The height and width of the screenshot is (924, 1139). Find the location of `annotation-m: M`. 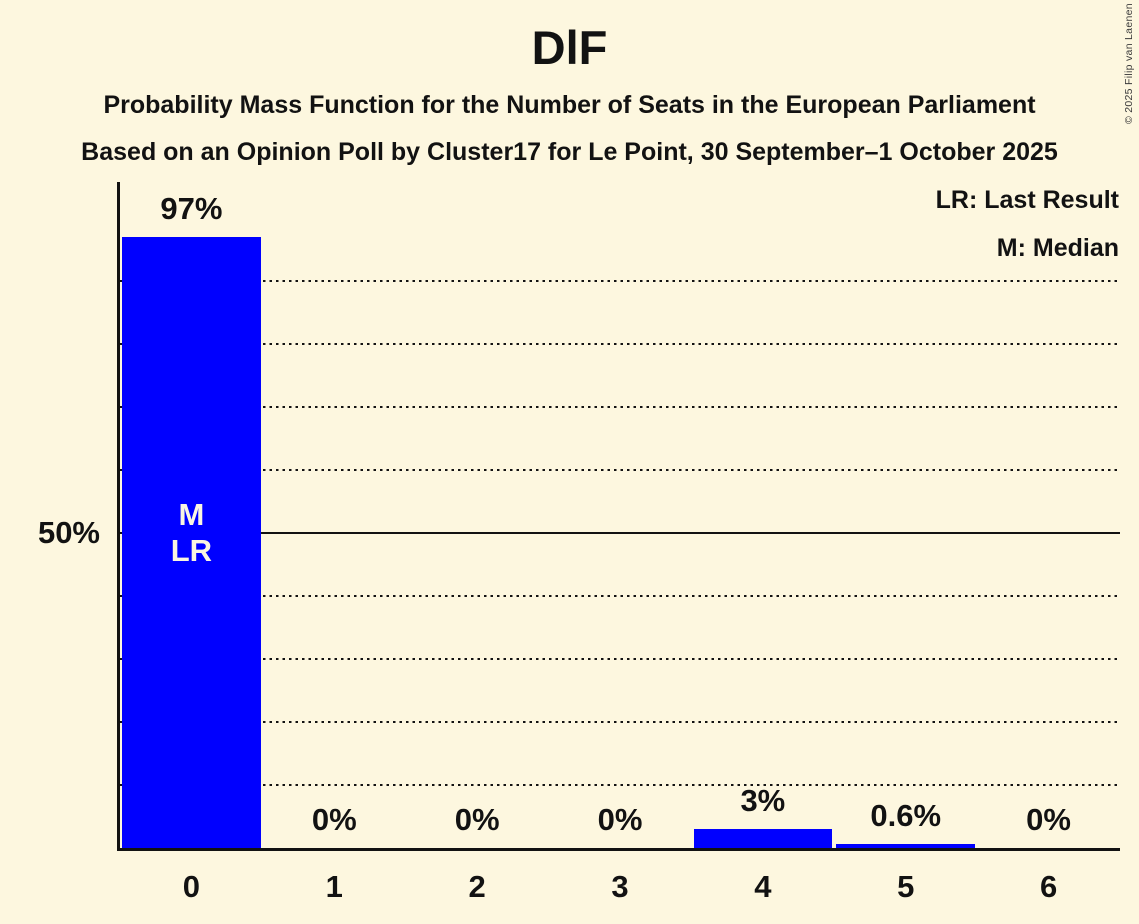

annotation-m: M is located at coordinates (191, 514).